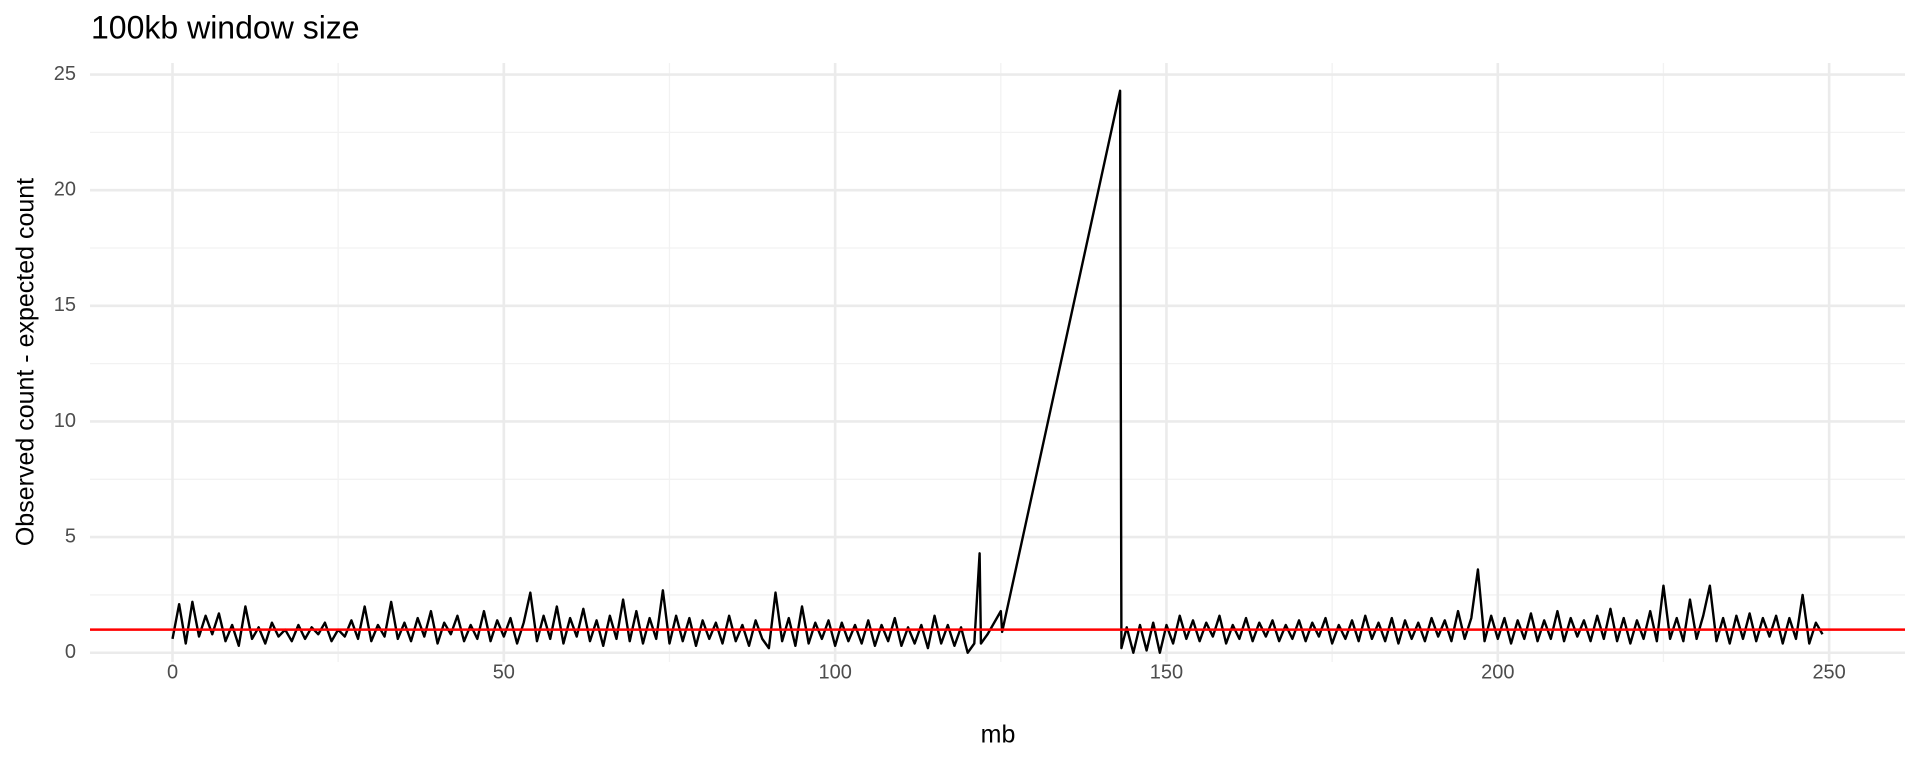 This screenshot has height=768, width=1920. I want to click on y-tick-label: 10, so click(65, 421).